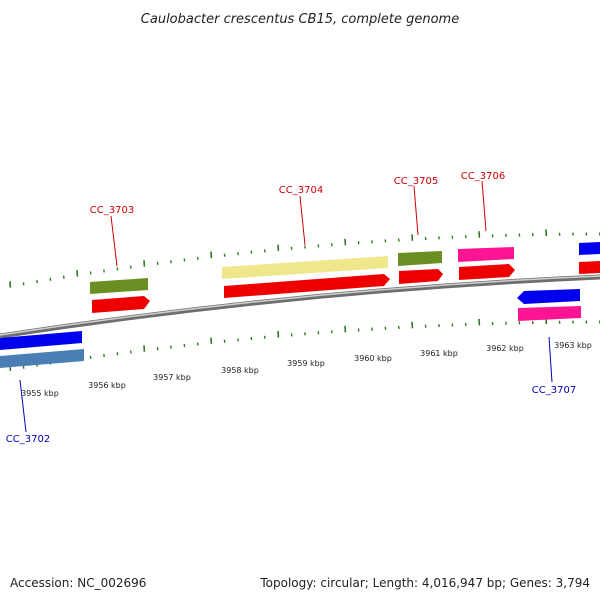 The image size is (600, 600). I want to click on gene-label-CC_3705: CC_3705, so click(416, 181).